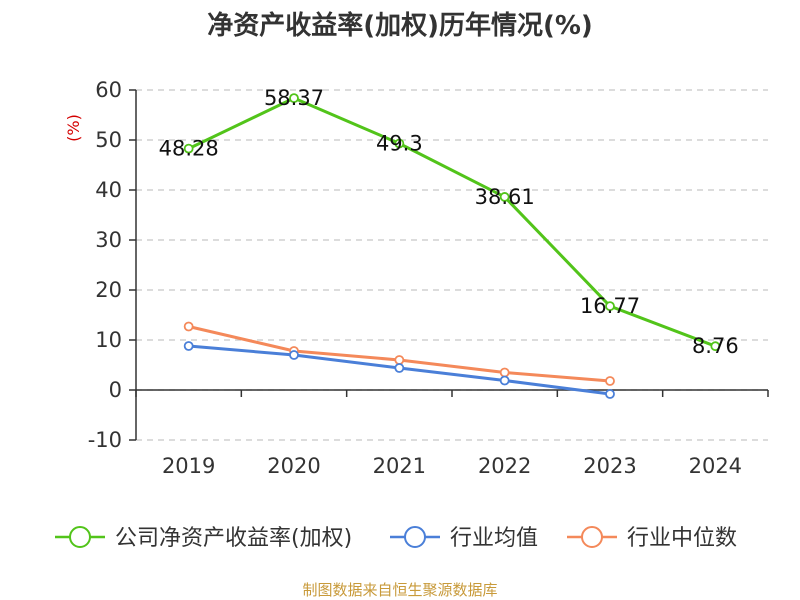 Image resolution: width=800 pixels, height=600 pixels. I want to click on data-label: 49.3, so click(399, 144).